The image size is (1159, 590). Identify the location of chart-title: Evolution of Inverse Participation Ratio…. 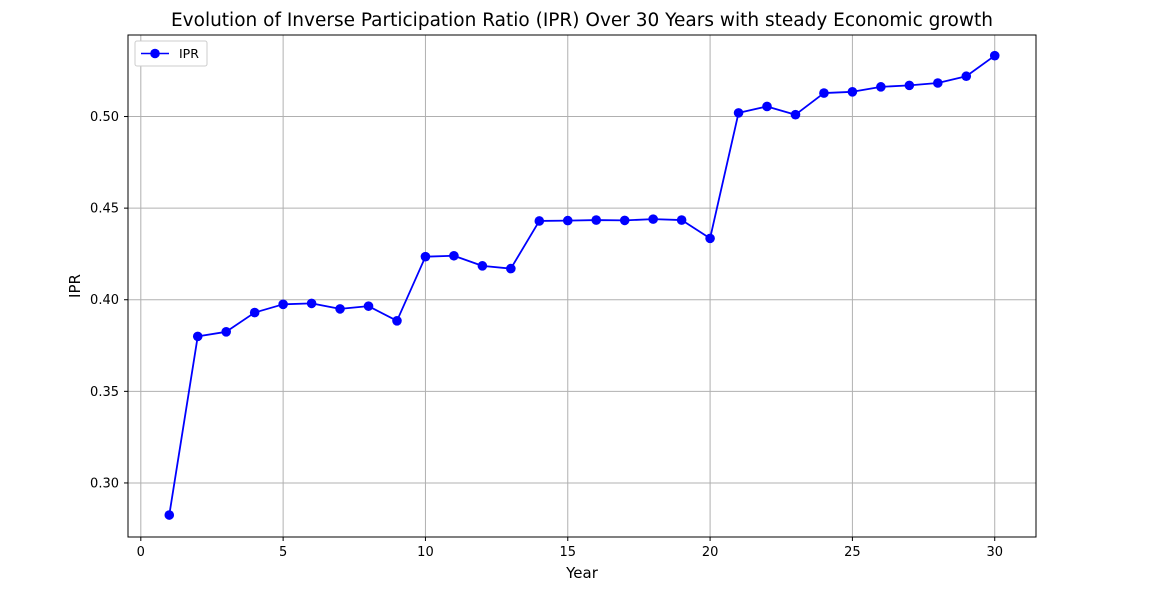
(582, 20).